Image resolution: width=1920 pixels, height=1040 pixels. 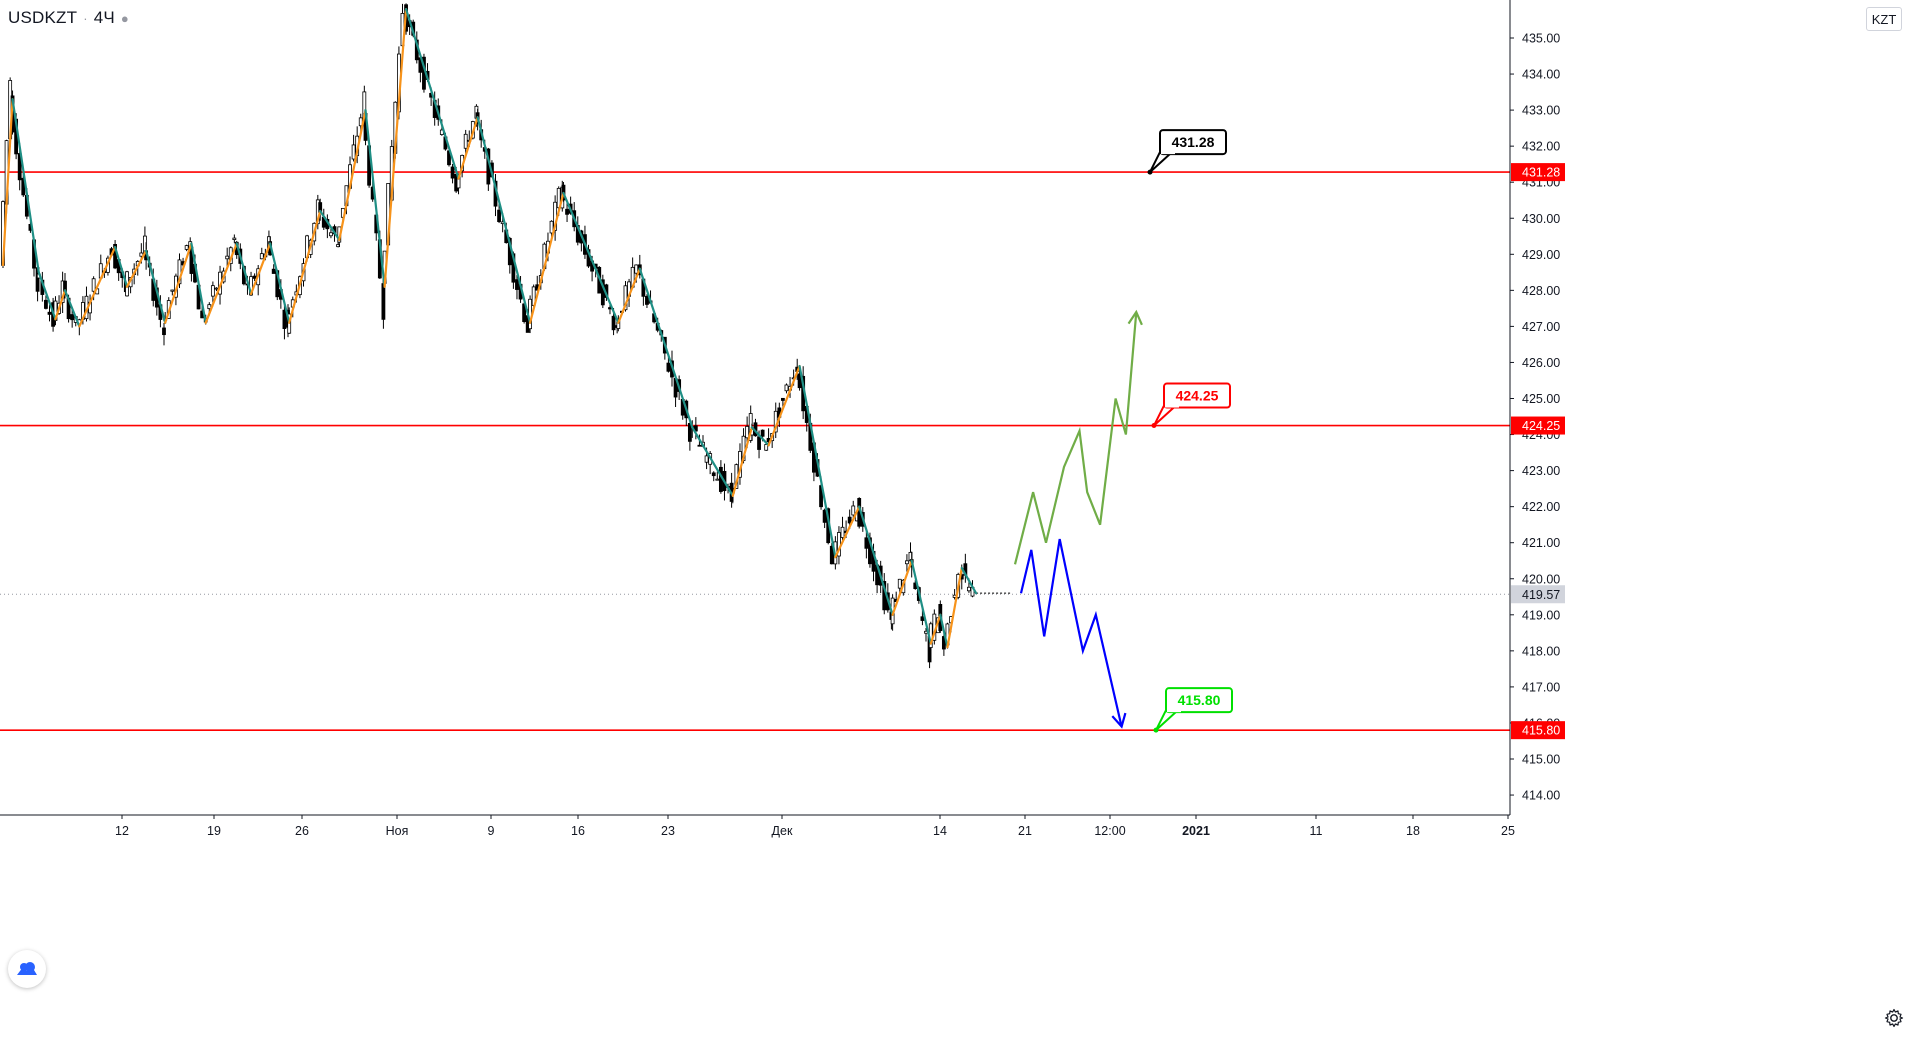 I want to click on tradingview-logo-icon, so click(x=27, y=969).